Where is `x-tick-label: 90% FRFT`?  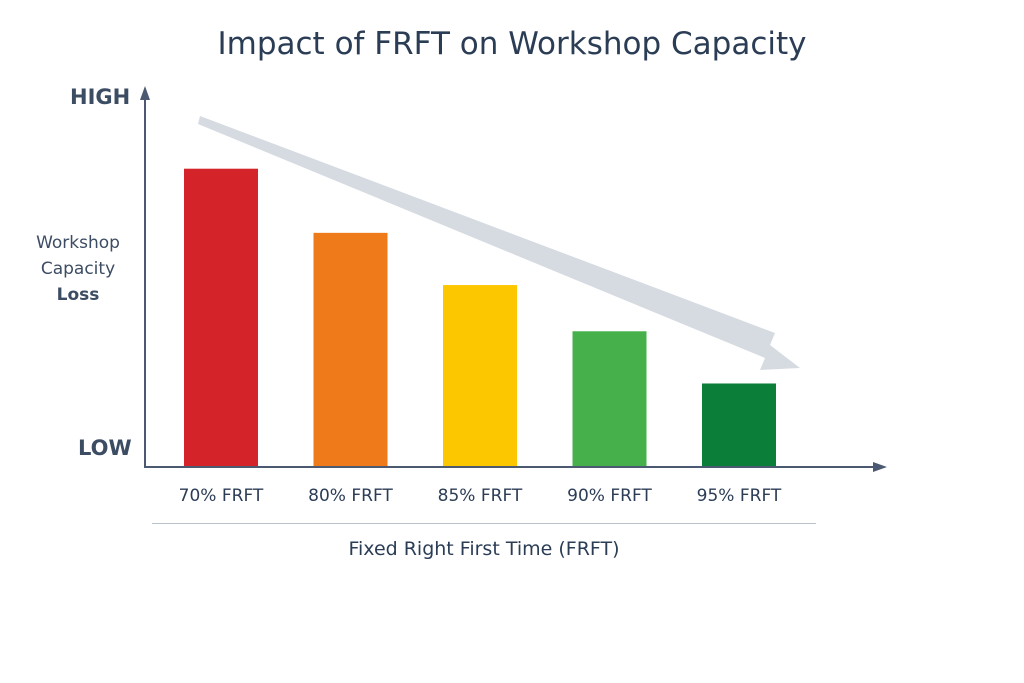 x-tick-label: 90% FRFT is located at coordinates (609, 496).